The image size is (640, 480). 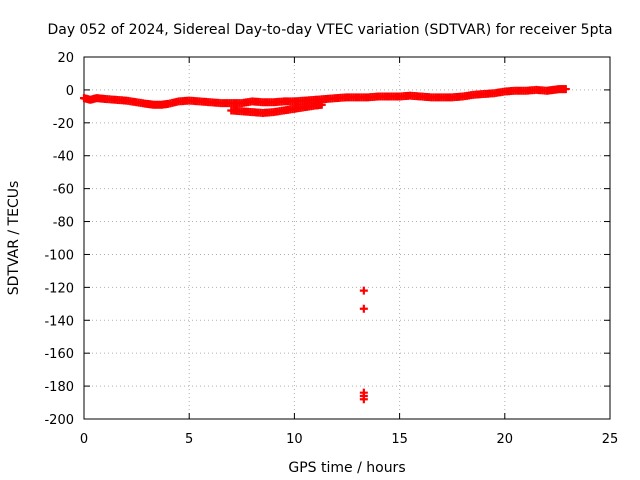 What do you see at coordinates (59, 321) in the screenshot?
I see `y-tick-label: -140` at bounding box center [59, 321].